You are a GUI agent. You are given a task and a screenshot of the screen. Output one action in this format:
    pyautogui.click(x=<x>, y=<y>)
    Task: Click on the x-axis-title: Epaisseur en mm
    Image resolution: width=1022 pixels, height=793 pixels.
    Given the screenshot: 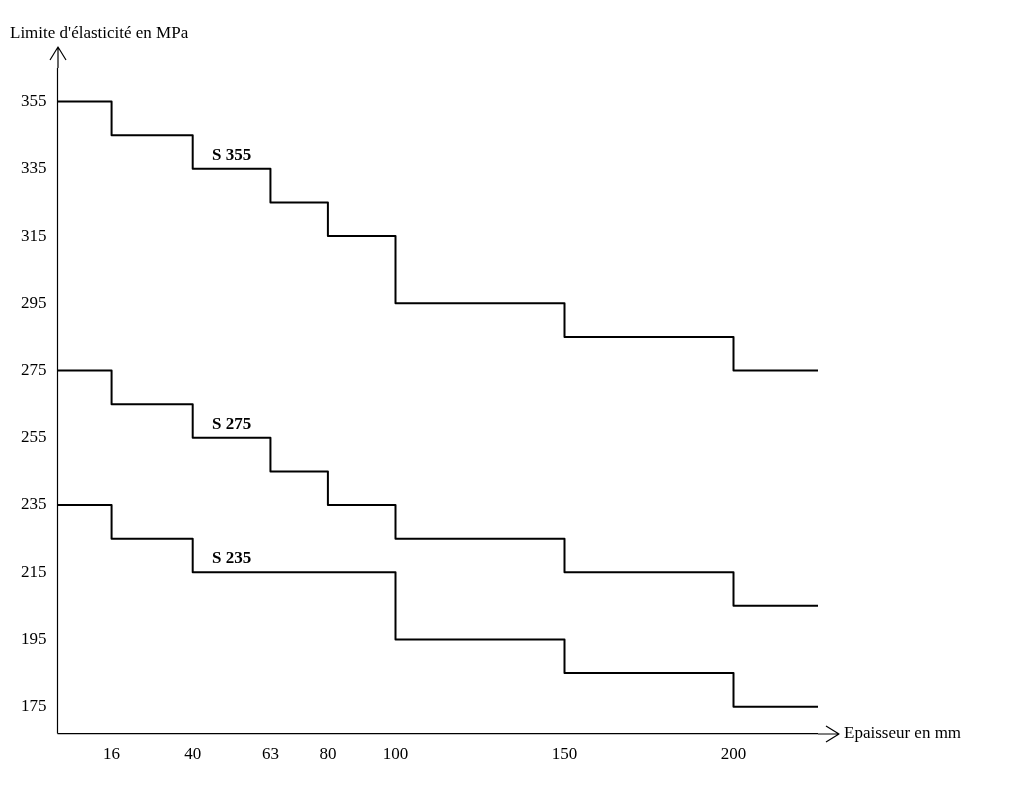 What is the action you would take?
    pyautogui.click(x=903, y=733)
    